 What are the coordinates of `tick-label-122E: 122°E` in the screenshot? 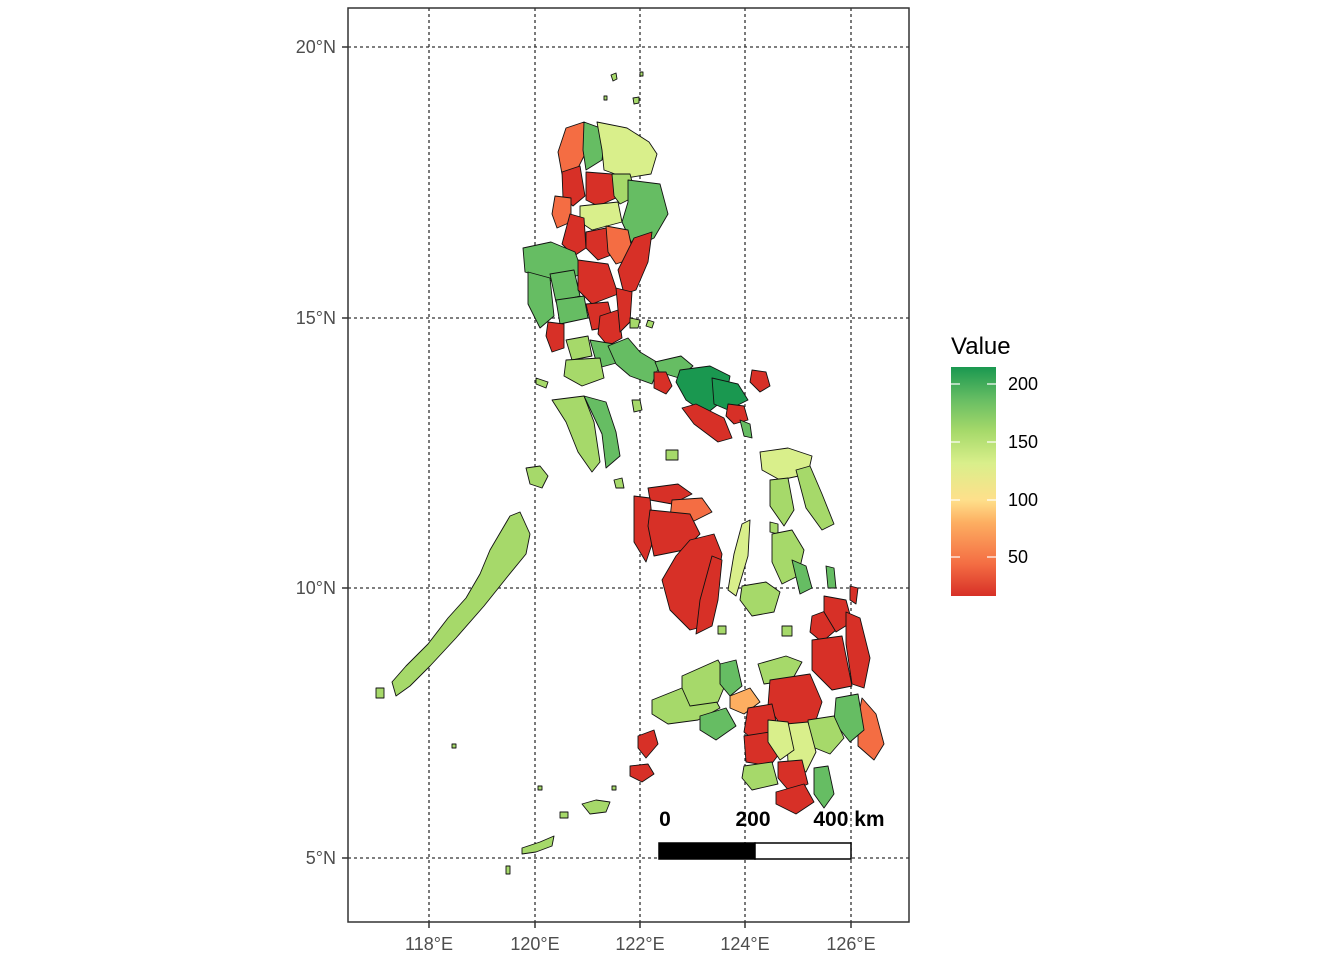 It's located at (639, 944).